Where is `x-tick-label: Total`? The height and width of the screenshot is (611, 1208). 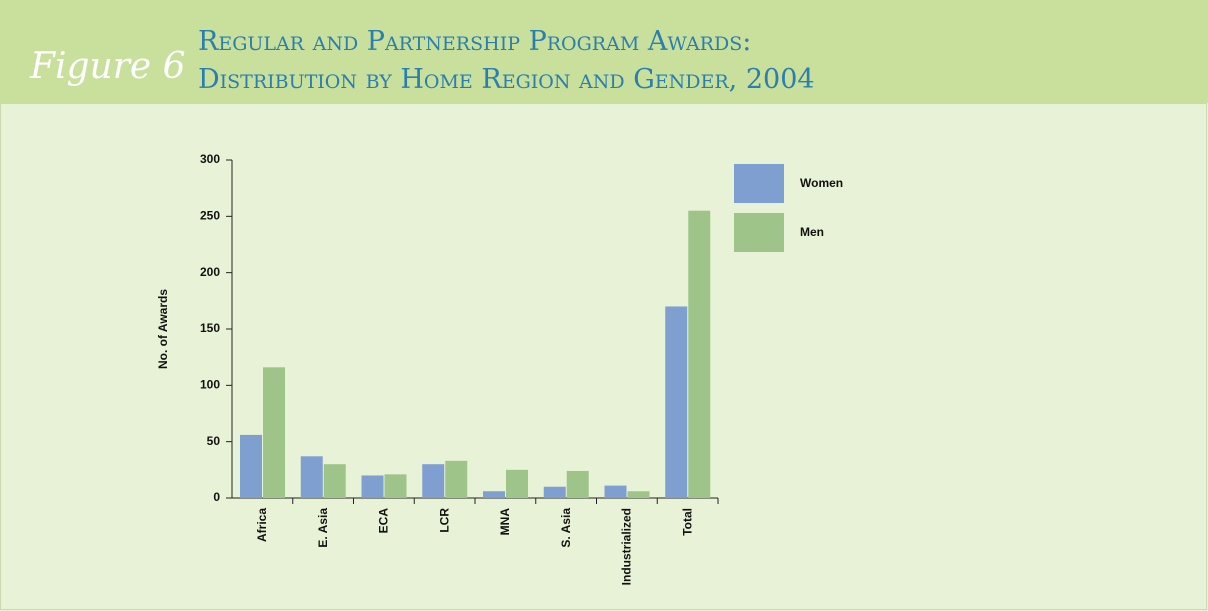
x-tick-label: Total is located at coordinates (687, 522).